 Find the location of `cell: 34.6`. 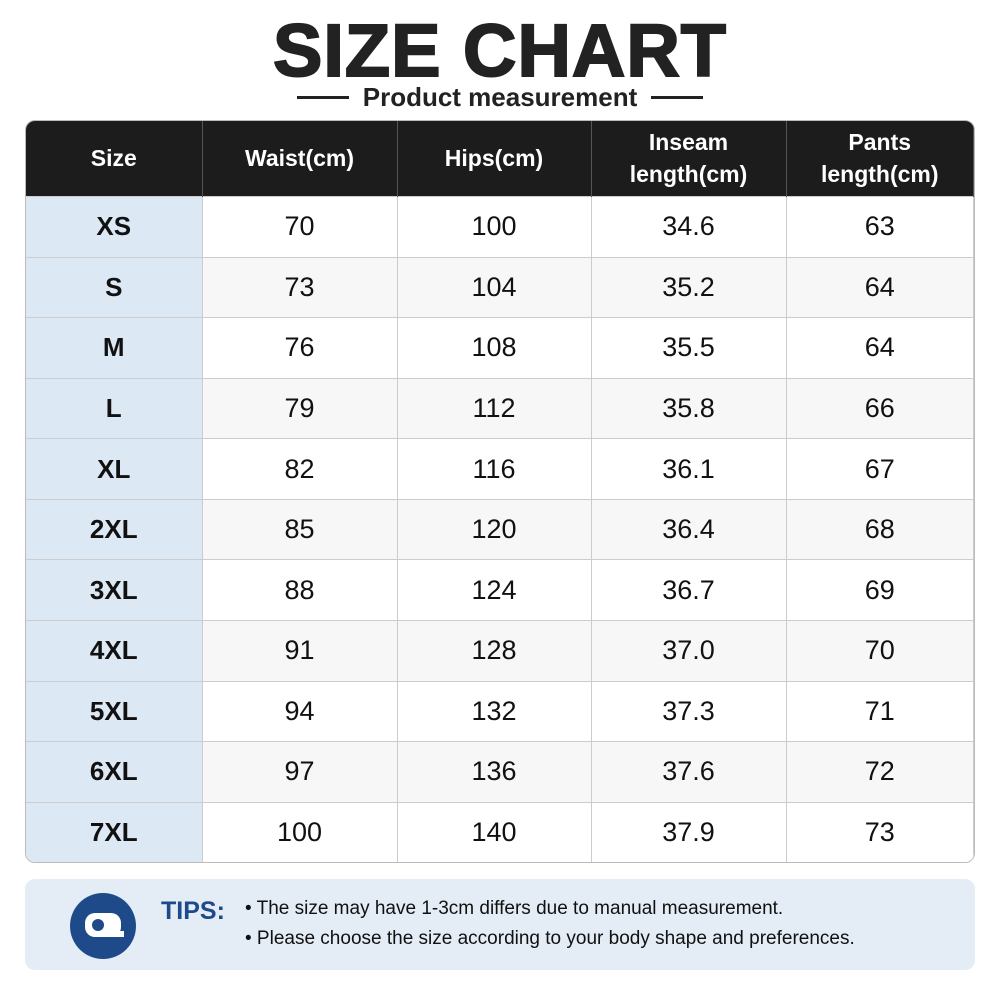

cell: 34.6 is located at coordinates (689, 227).